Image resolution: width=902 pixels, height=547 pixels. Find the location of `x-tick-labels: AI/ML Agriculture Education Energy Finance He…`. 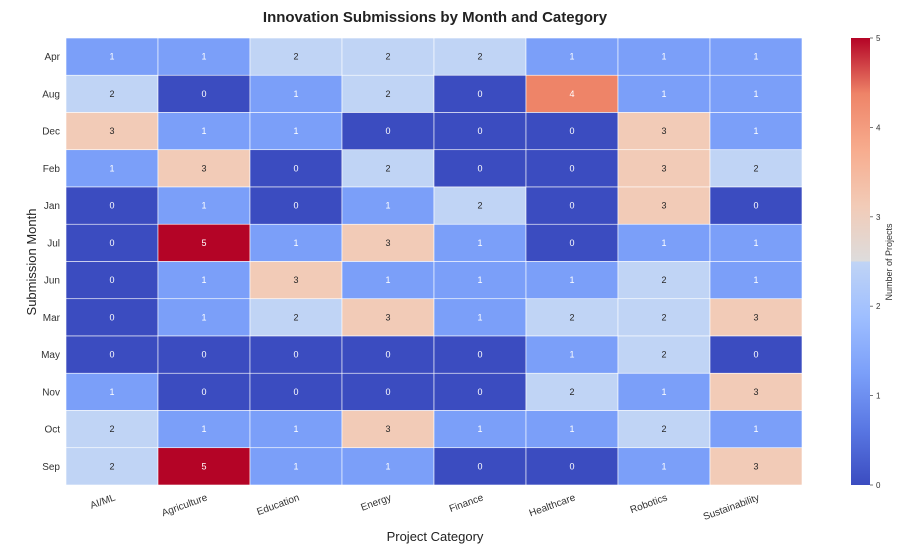

x-tick-labels: AI/ML Agriculture Education Energy Finance He… is located at coordinates (425, 507).